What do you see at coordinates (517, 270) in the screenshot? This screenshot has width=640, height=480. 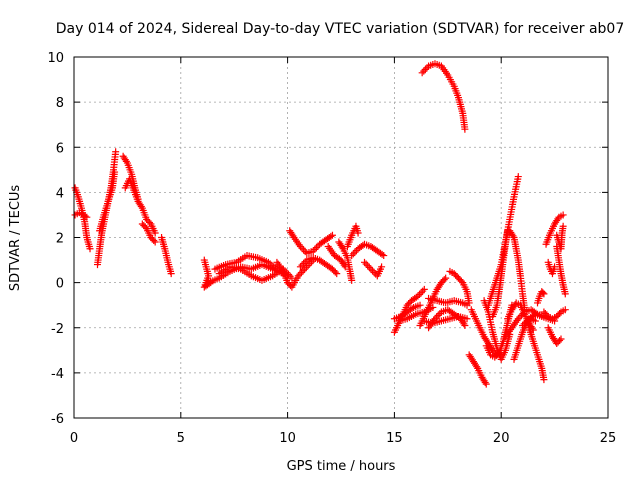 I see `series-arc36` at bounding box center [517, 270].